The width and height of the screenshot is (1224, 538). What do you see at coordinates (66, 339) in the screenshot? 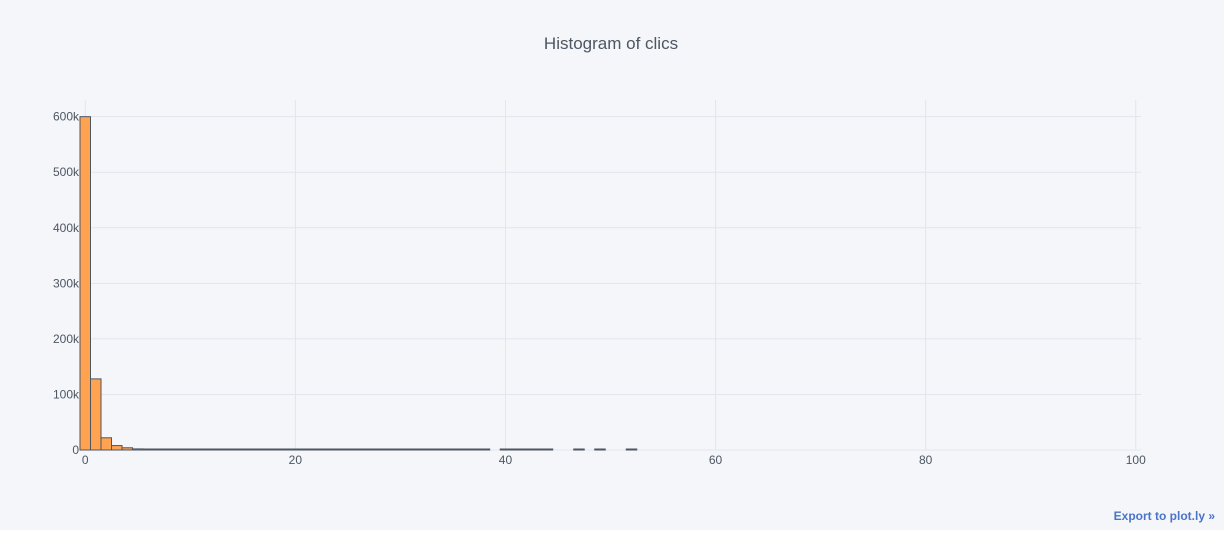
I see `y-tick-label: 200k` at bounding box center [66, 339].